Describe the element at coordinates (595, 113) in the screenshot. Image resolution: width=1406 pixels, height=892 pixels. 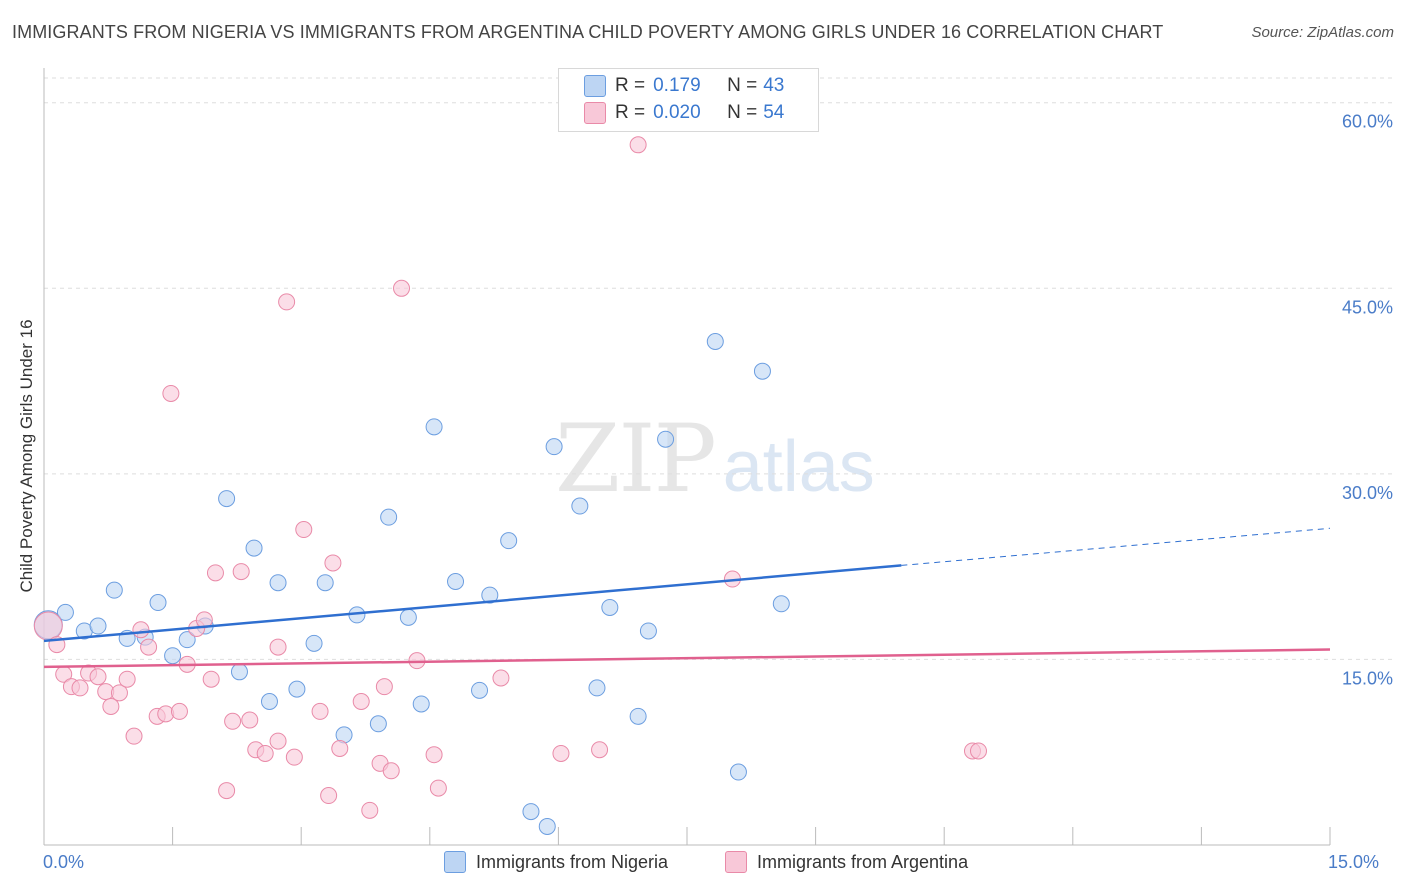
I see `argentina-swatch` at that location.